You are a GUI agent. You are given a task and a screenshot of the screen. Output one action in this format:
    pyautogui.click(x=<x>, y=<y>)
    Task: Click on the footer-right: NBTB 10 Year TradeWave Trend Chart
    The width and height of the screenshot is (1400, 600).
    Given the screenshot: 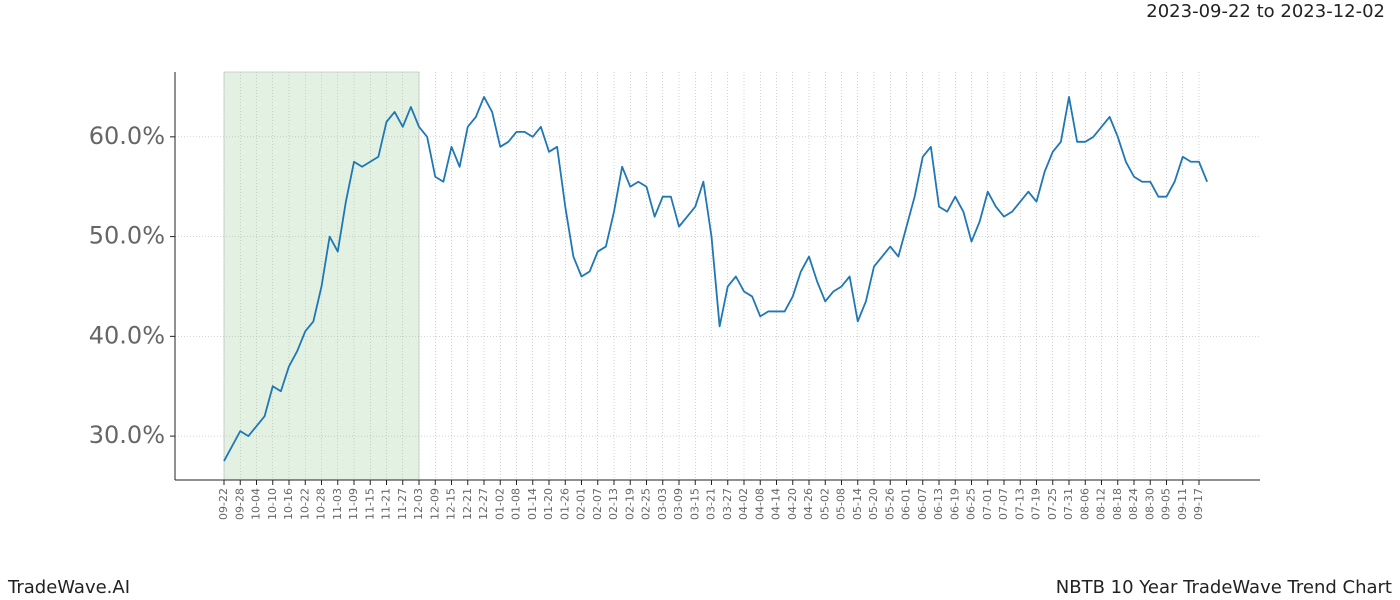 What is the action you would take?
    pyautogui.click(x=1224, y=587)
    